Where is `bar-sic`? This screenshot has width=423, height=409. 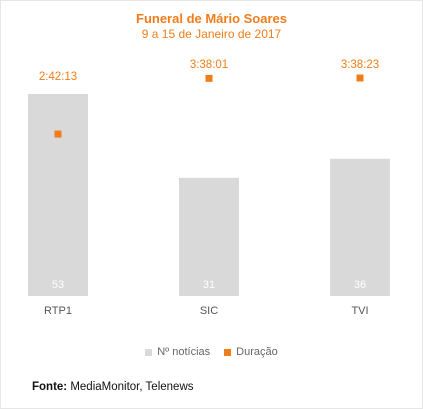 bar-sic is located at coordinates (209, 236).